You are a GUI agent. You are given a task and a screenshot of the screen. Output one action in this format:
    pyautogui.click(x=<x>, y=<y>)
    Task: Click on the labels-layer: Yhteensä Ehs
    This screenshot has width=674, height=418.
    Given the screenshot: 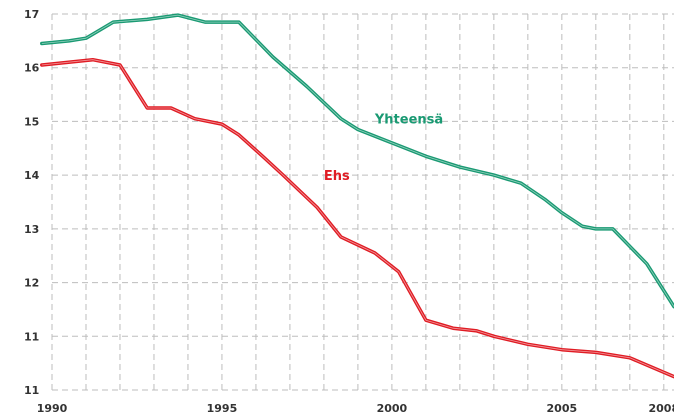 What is the action you would take?
    pyautogui.click(x=383, y=148)
    